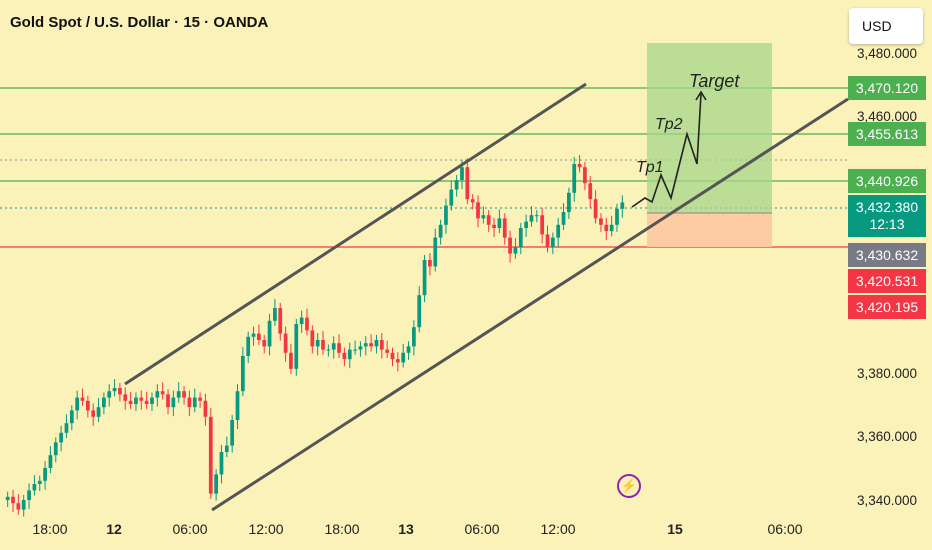 Image resolution: width=932 pixels, height=550 pixels. Describe the element at coordinates (887, 224) in the screenshot. I see `candle-countdown: 12:13` at that location.